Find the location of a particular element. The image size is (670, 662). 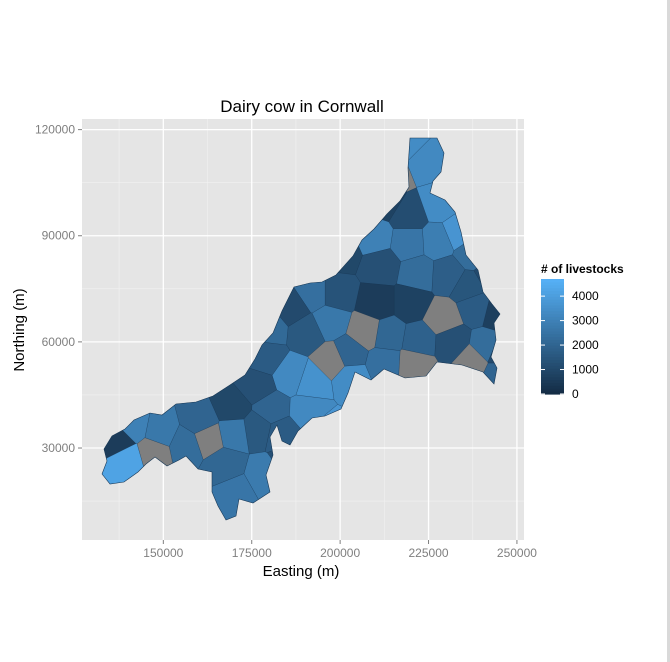

y-tick-label-30000: 30000 is located at coordinates (59, 448).